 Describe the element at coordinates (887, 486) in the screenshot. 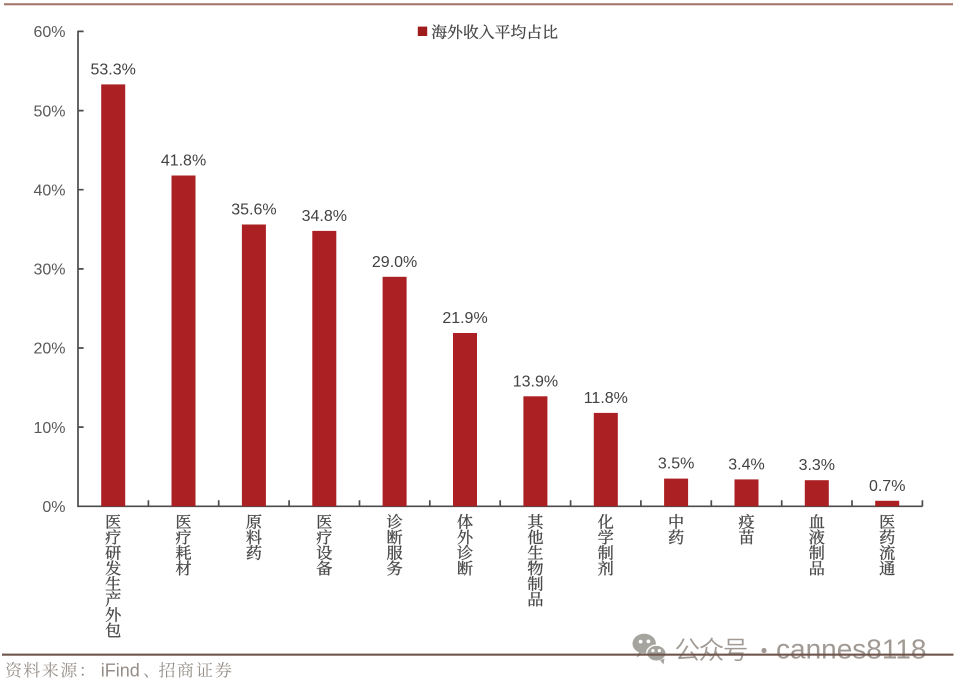

I see `svg-text: 0.7%` at that location.